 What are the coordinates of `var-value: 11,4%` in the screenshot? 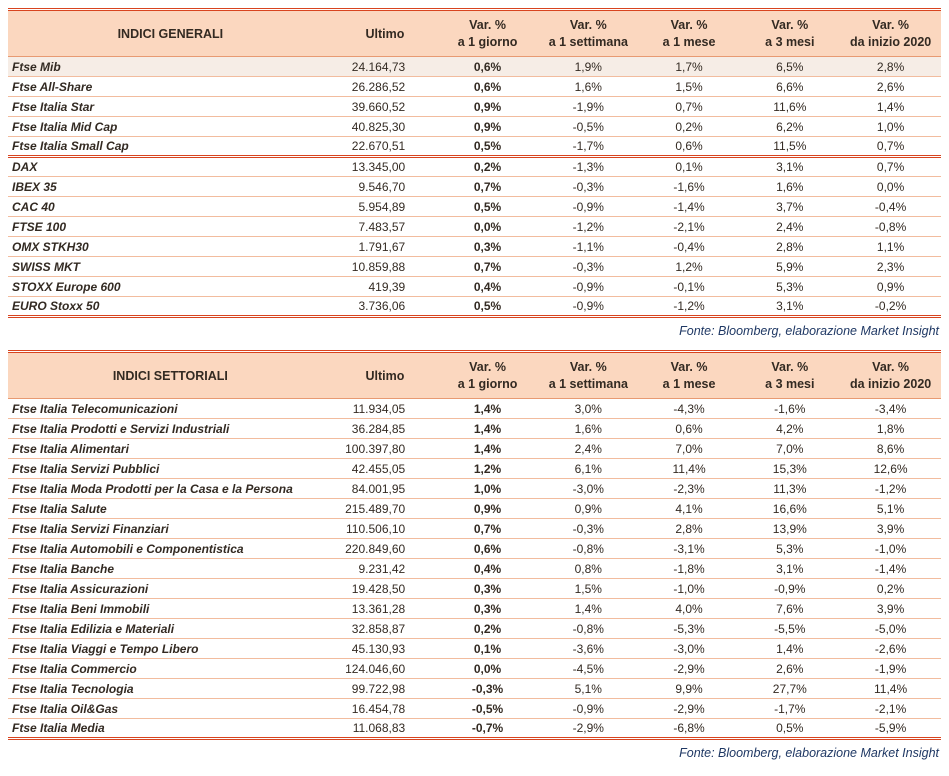 It's located at (689, 468).